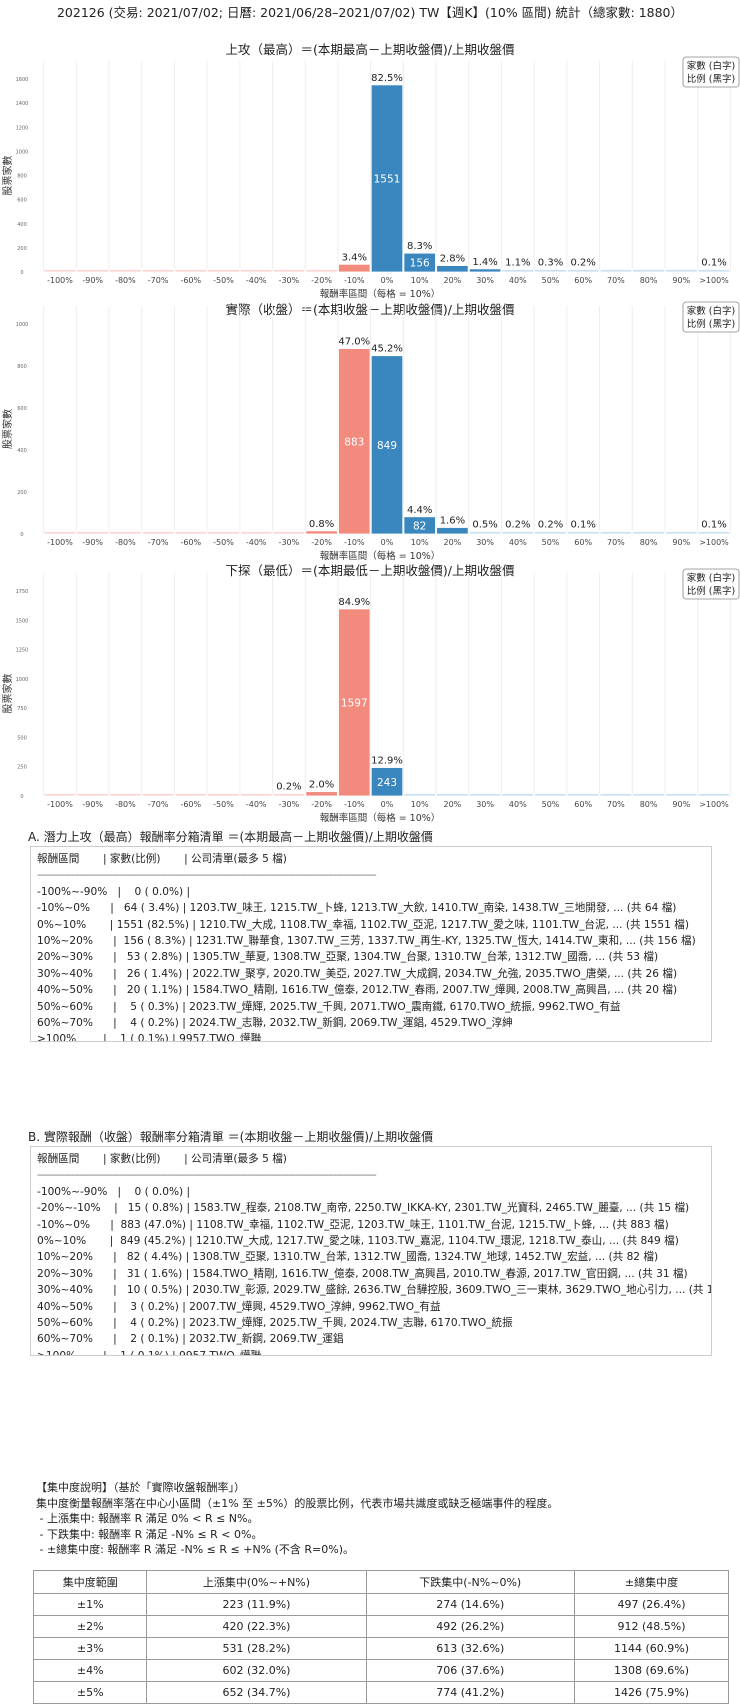 This screenshot has width=740, height=1704. I want to click on column-header: 集中度範圍, so click(90, 1582).